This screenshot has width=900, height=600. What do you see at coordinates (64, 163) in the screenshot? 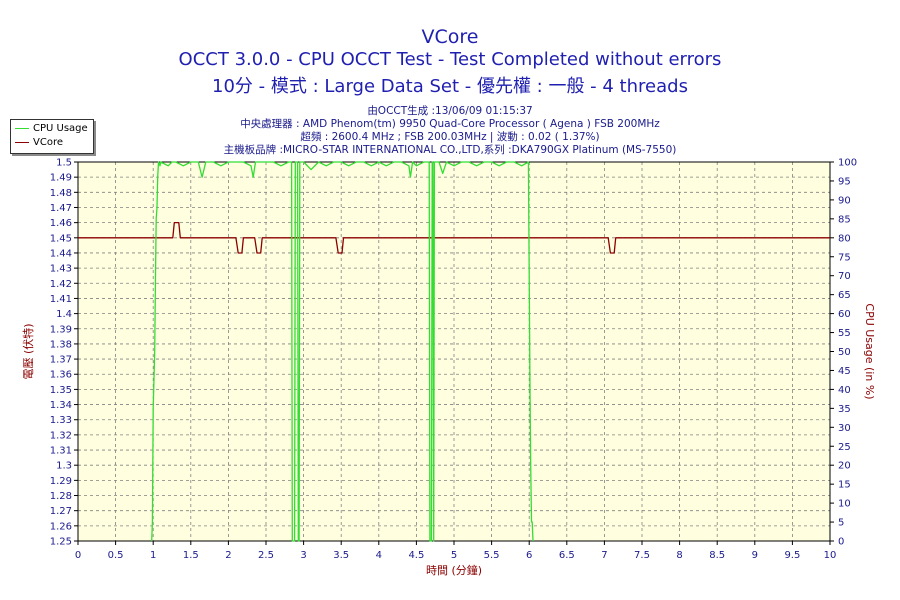
I see `y-left-tick-label: 1.5` at bounding box center [64, 163].